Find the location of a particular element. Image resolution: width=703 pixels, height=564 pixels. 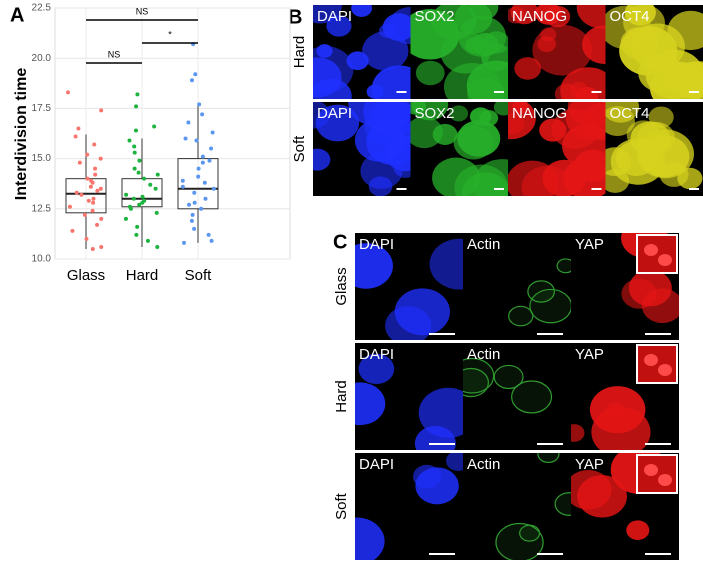

significance-label: NS is located at coordinates (142, 11).